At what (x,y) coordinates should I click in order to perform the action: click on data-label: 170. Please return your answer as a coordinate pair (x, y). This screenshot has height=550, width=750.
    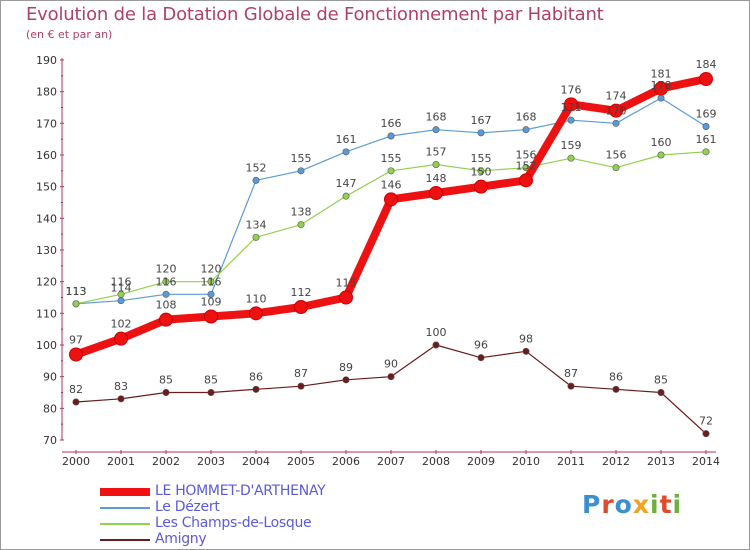
    Looking at the image, I should click on (616, 110).